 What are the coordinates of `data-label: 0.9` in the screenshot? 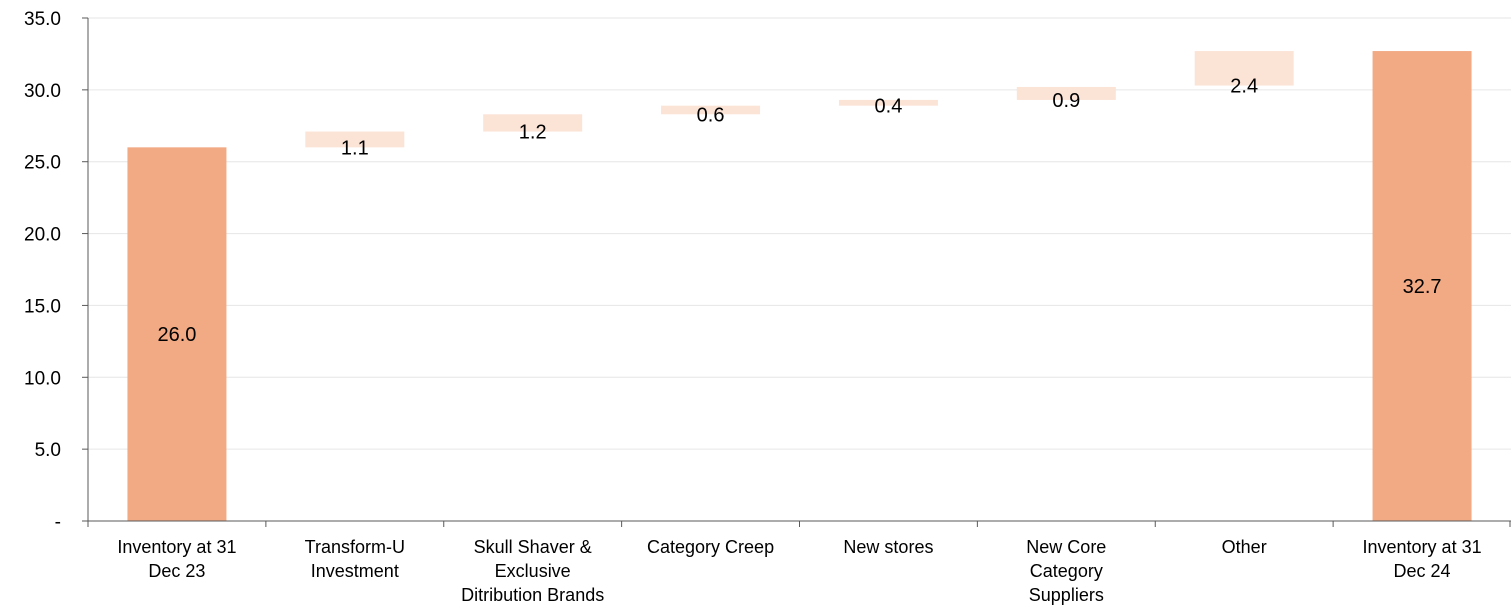 It's located at (1066, 101).